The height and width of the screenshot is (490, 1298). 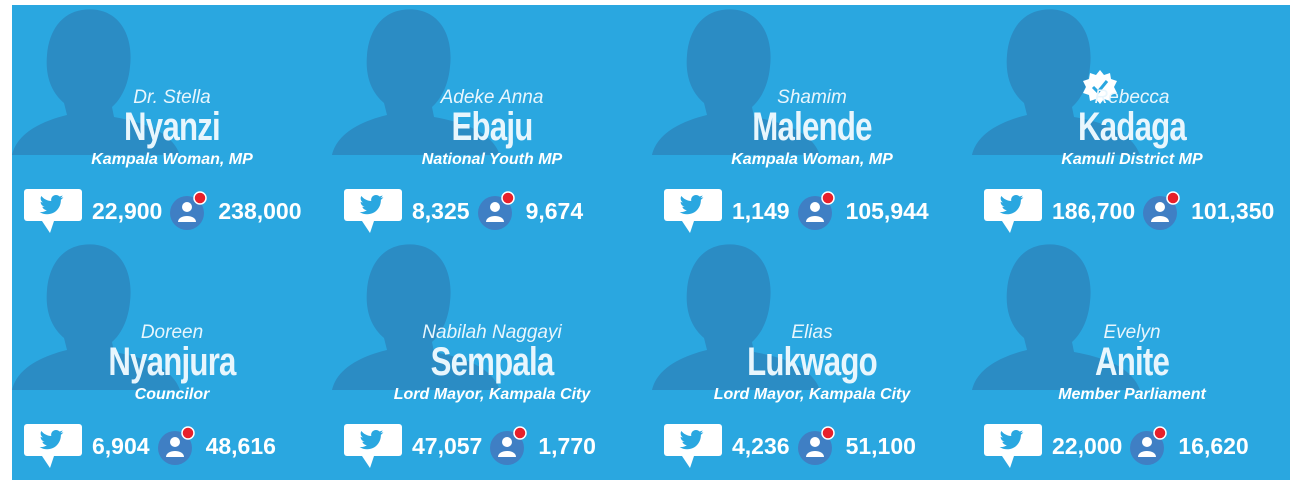 What do you see at coordinates (152, 446) in the screenshot?
I see `stats: 6,904 48,616` at bounding box center [152, 446].